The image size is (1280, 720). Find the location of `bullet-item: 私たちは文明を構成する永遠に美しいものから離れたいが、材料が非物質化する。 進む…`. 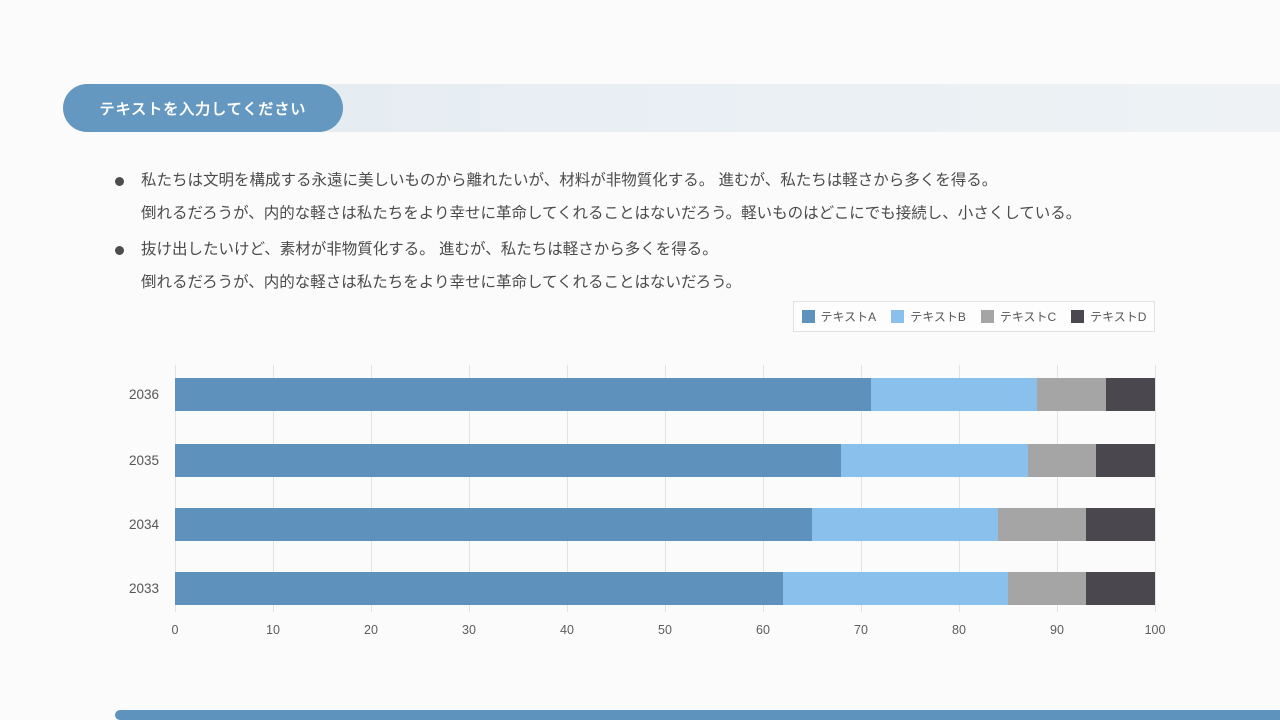

bullet-item: 私たちは文明を構成する永遠に美しいものから離れたいが、材料が非物質化する。 進む… is located at coordinates (665, 197).